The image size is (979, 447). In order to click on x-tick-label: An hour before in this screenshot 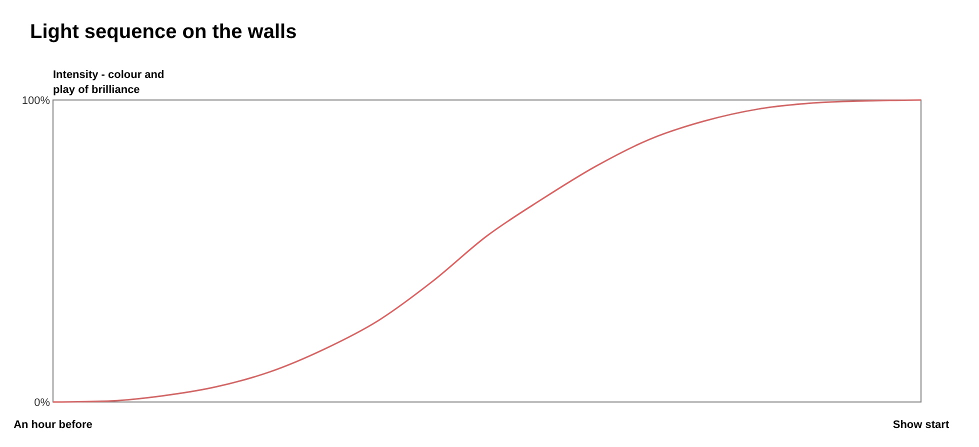, I will do `click(53, 425)`.